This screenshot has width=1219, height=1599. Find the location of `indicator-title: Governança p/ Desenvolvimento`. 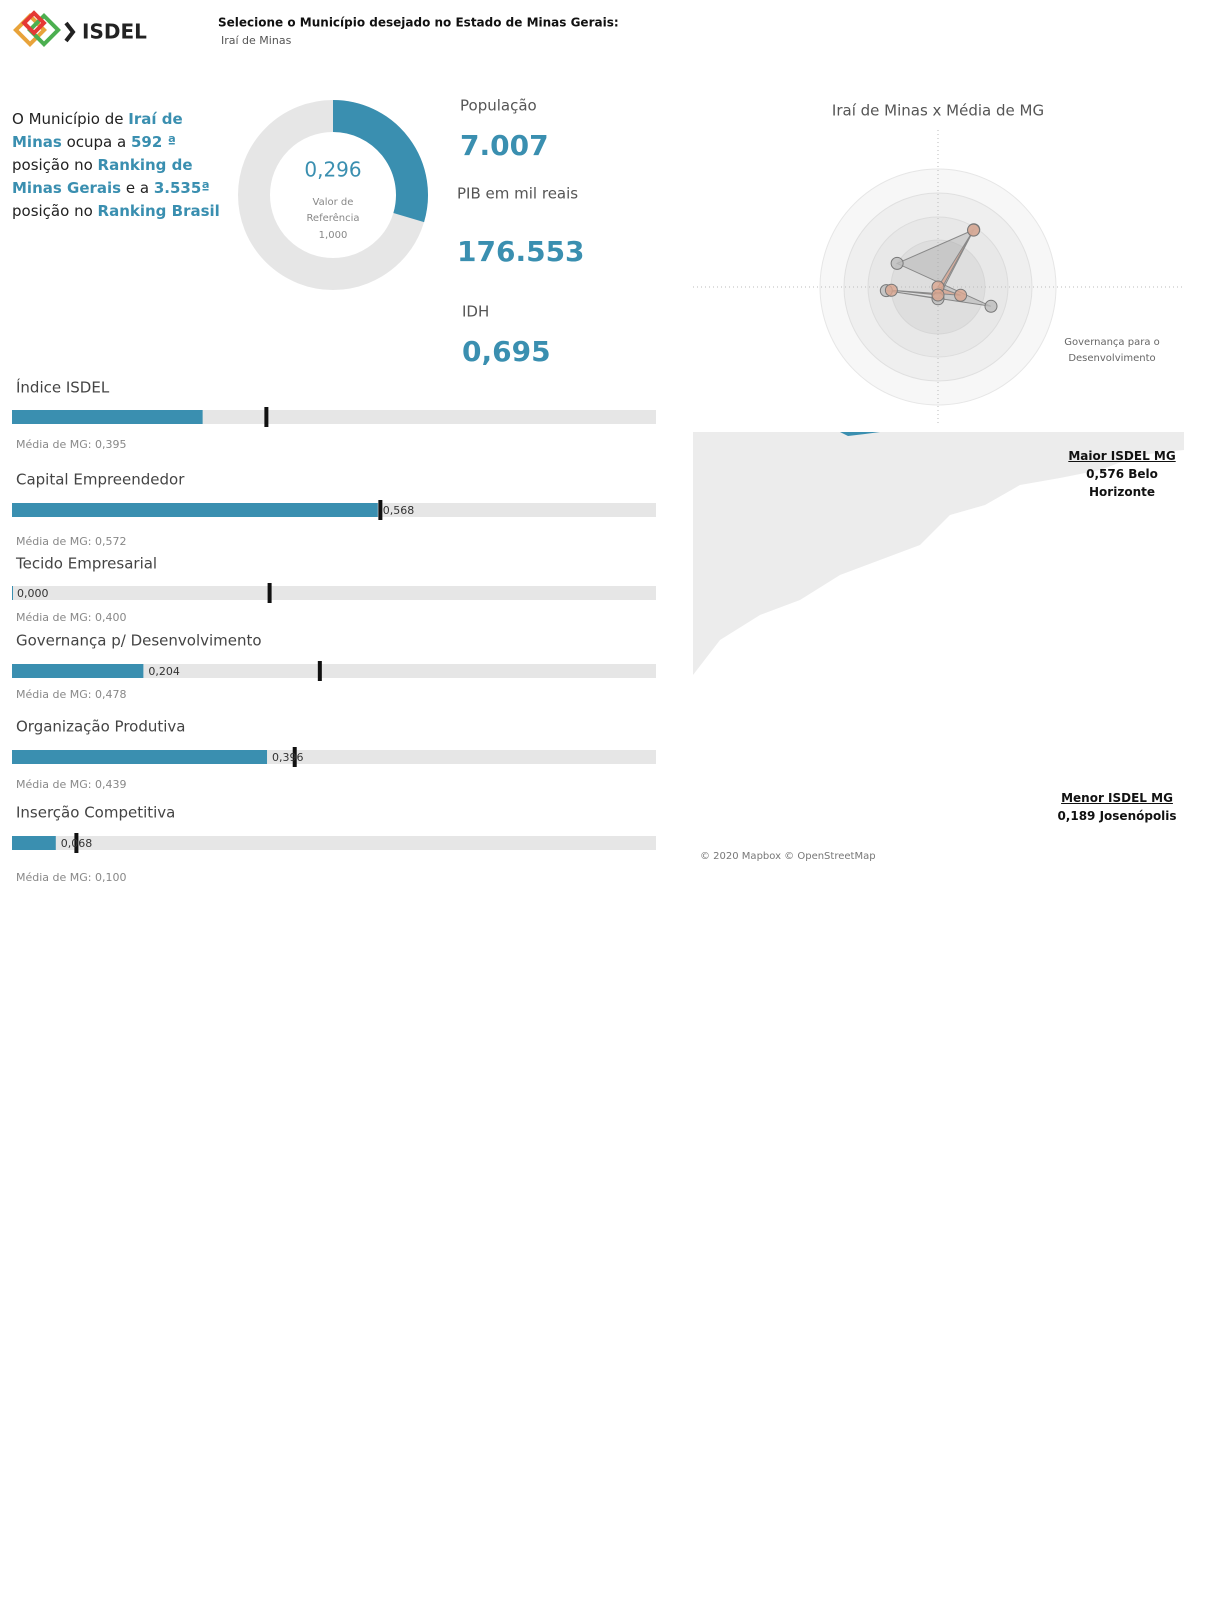

indicator-title: Governança p/ Desenvolvimento is located at coordinates (139, 641).